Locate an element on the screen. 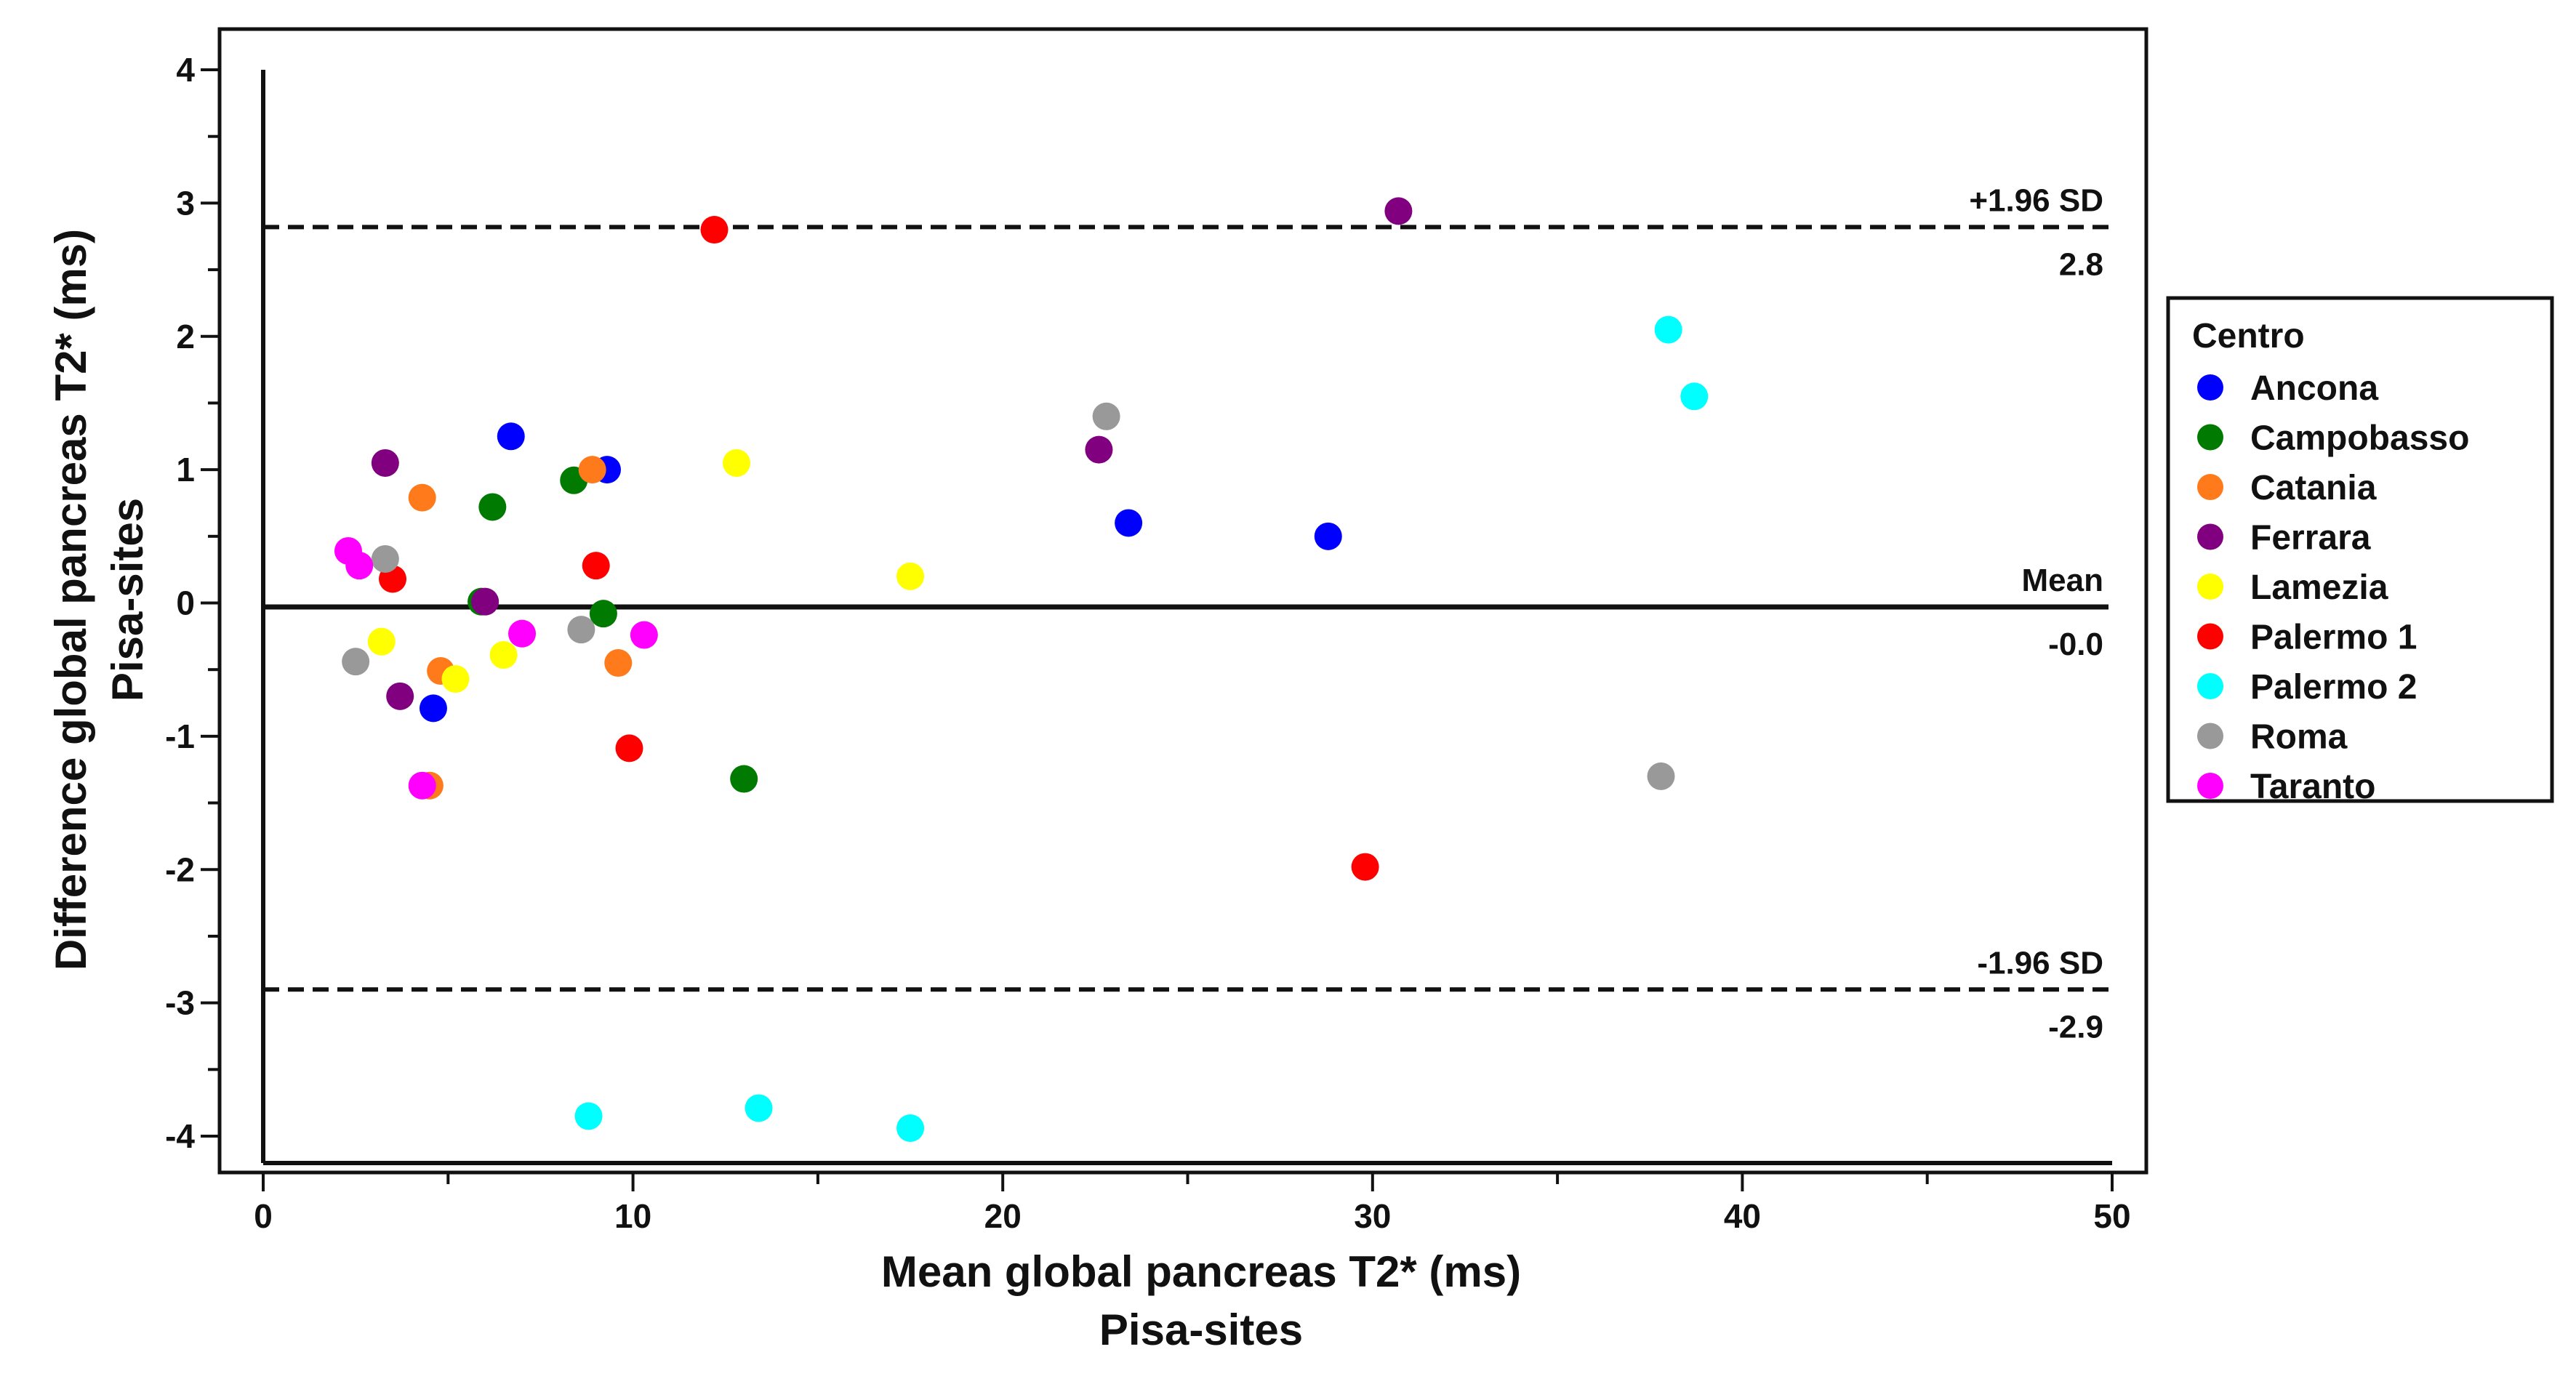 This screenshot has width=2576, height=1400. y-tick-label: 4 is located at coordinates (186, 70).